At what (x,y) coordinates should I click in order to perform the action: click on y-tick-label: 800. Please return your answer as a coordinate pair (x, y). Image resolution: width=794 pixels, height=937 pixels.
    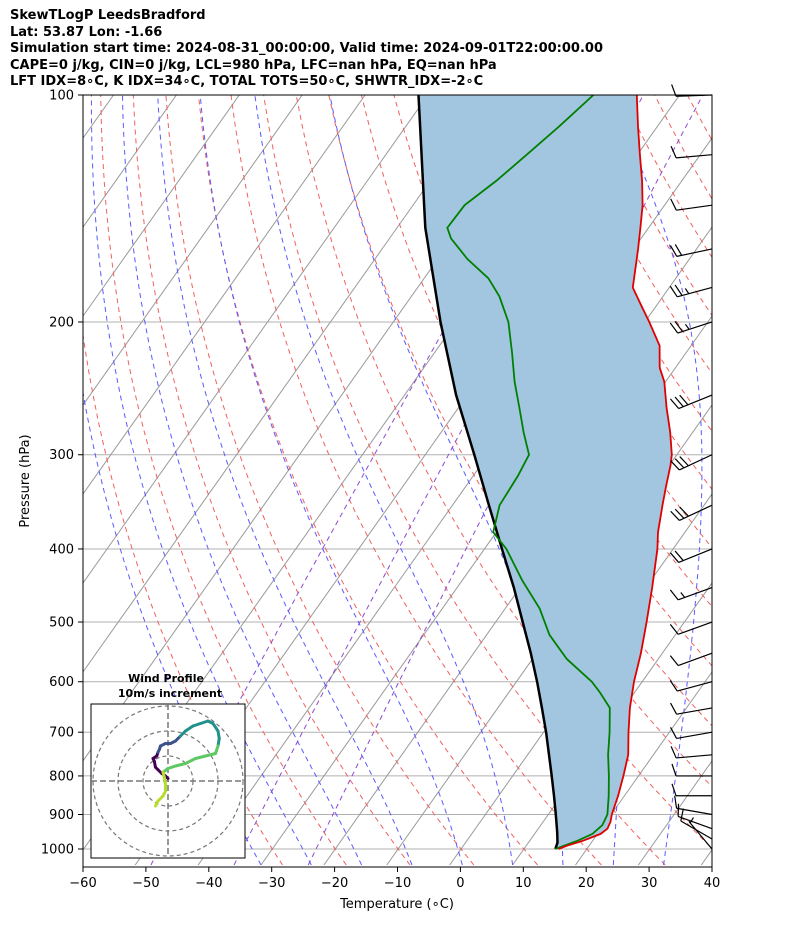
    Looking at the image, I should click on (61, 776).